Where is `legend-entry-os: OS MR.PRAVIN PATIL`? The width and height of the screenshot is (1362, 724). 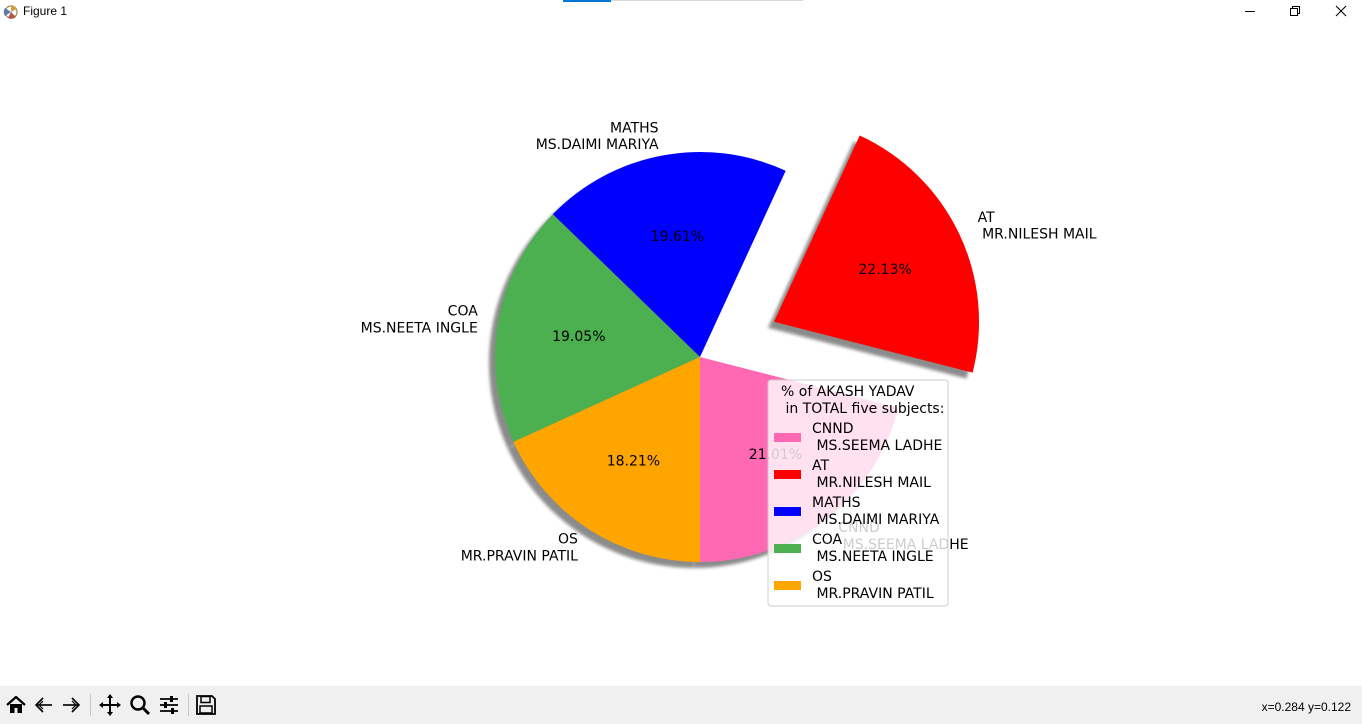 legend-entry-os: OS MR.PRAVIN PATIL is located at coordinates (873, 585).